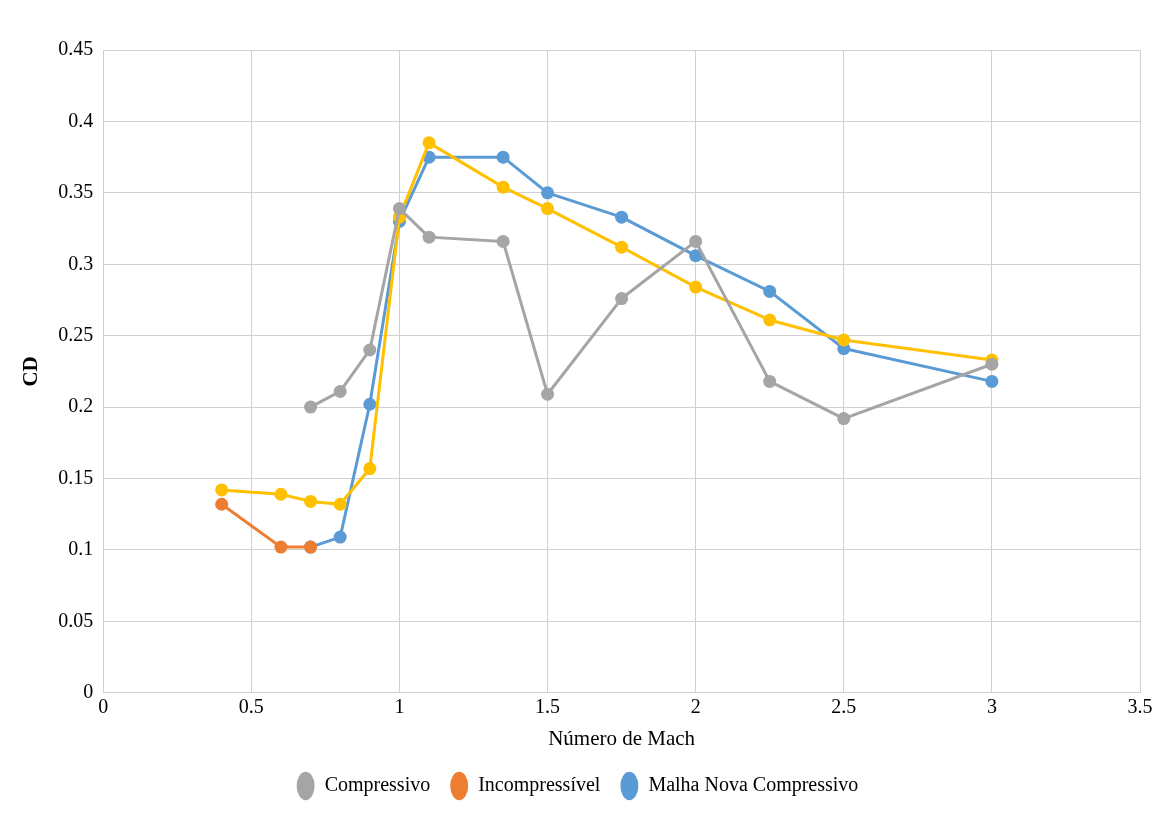  What do you see at coordinates (539, 785) in the screenshot?
I see `legend-label: Incompressível` at bounding box center [539, 785].